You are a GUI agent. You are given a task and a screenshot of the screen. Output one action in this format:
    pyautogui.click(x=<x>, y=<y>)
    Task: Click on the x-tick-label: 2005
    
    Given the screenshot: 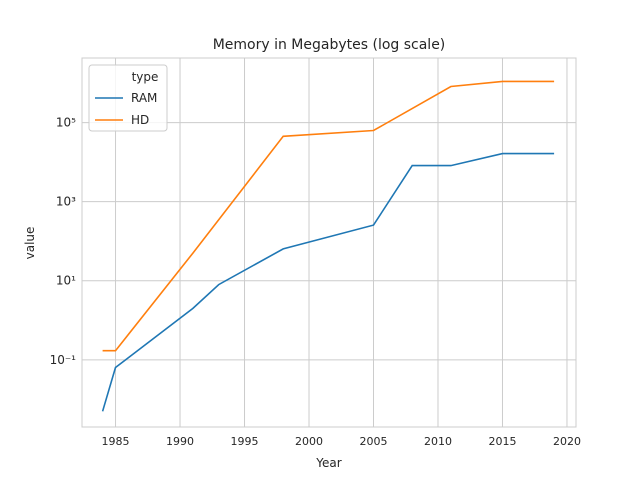 What is the action you would take?
    pyautogui.click(x=373, y=441)
    